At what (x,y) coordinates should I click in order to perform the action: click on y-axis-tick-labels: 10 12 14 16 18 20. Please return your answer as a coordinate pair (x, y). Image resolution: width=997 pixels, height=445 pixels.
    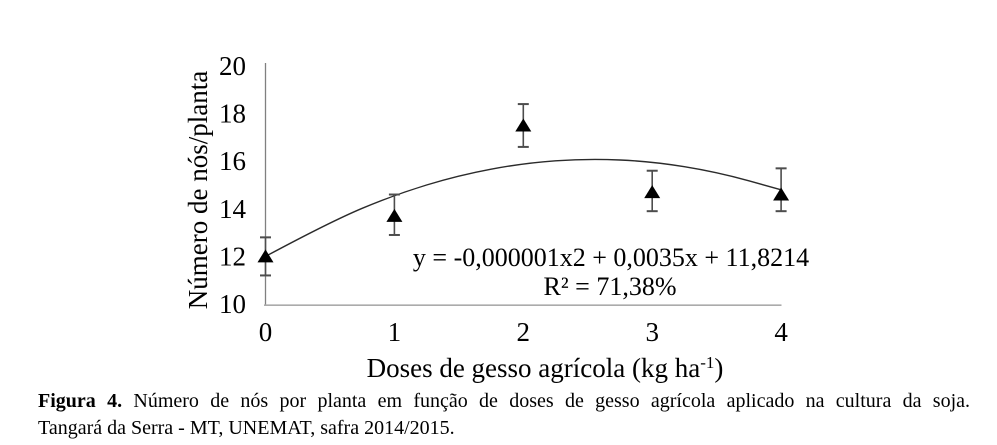
    Looking at the image, I should click on (233, 185).